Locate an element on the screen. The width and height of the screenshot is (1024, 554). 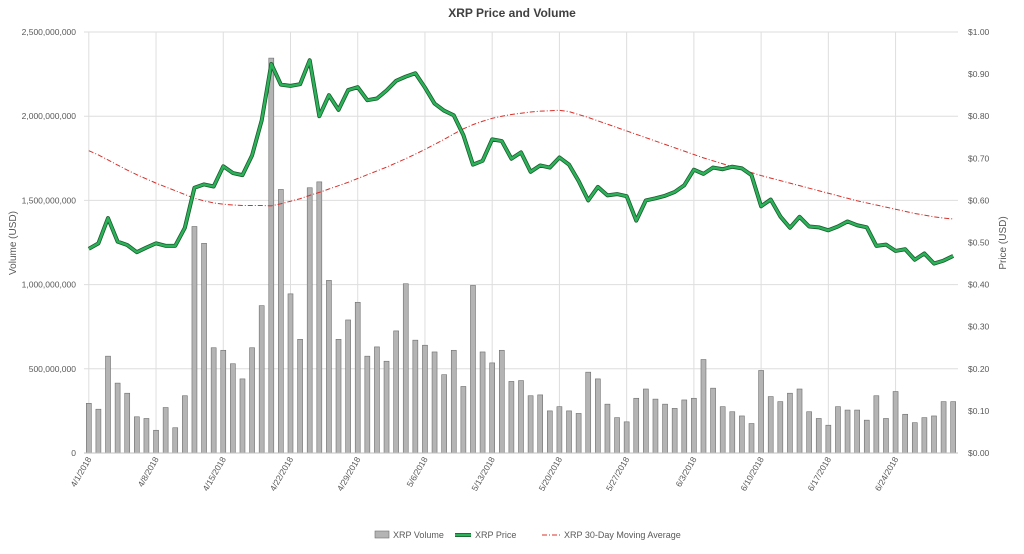
y-right-tick-label: $0.10 is located at coordinates (979, 411).